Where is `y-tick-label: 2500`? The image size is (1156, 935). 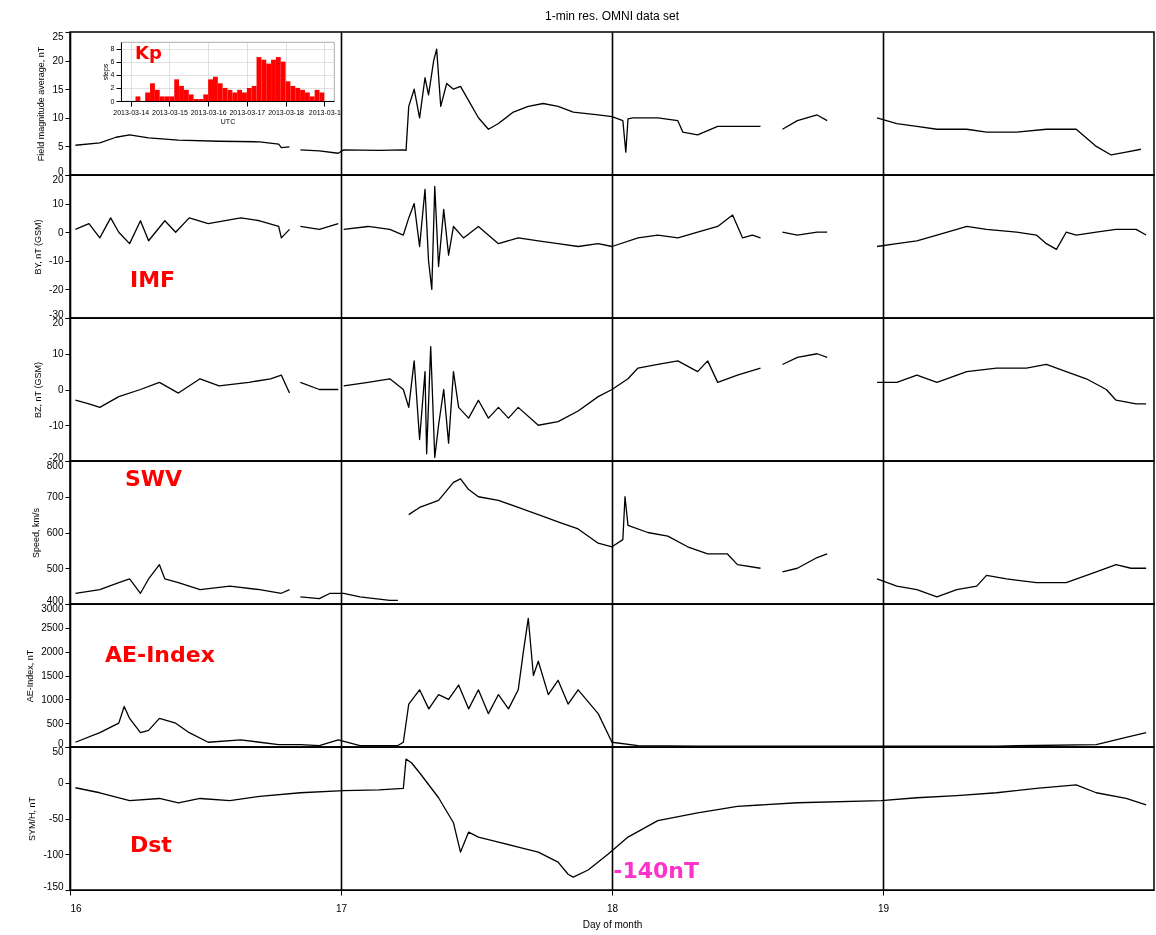 y-tick-label: 2500 is located at coordinates (52, 628).